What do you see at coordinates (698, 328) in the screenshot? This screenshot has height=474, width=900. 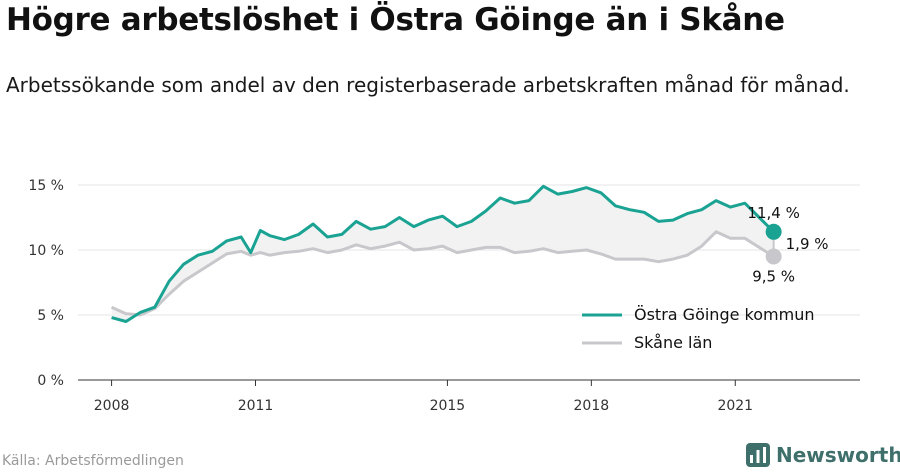 I see `legend: Östra Göinge kommun Skåne län` at bounding box center [698, 328].